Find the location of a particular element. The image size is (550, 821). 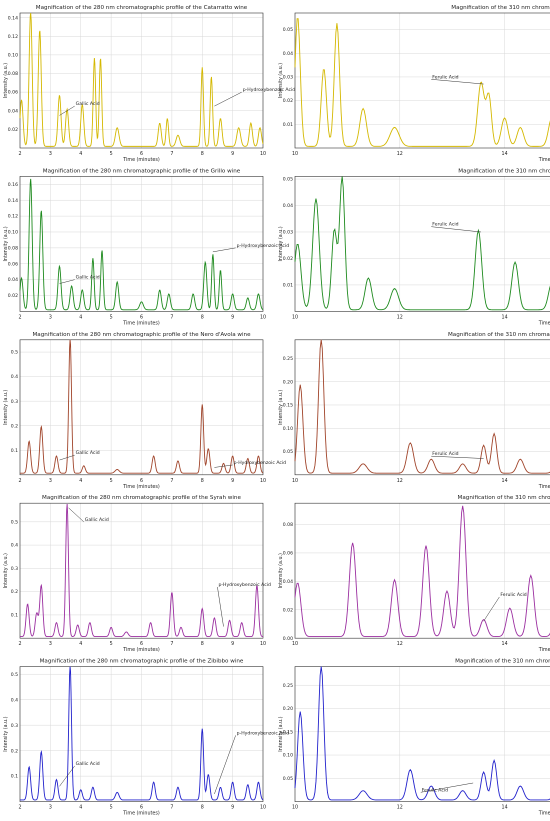

y-tick-label: 0.1 is located at coordinates (14, 616).